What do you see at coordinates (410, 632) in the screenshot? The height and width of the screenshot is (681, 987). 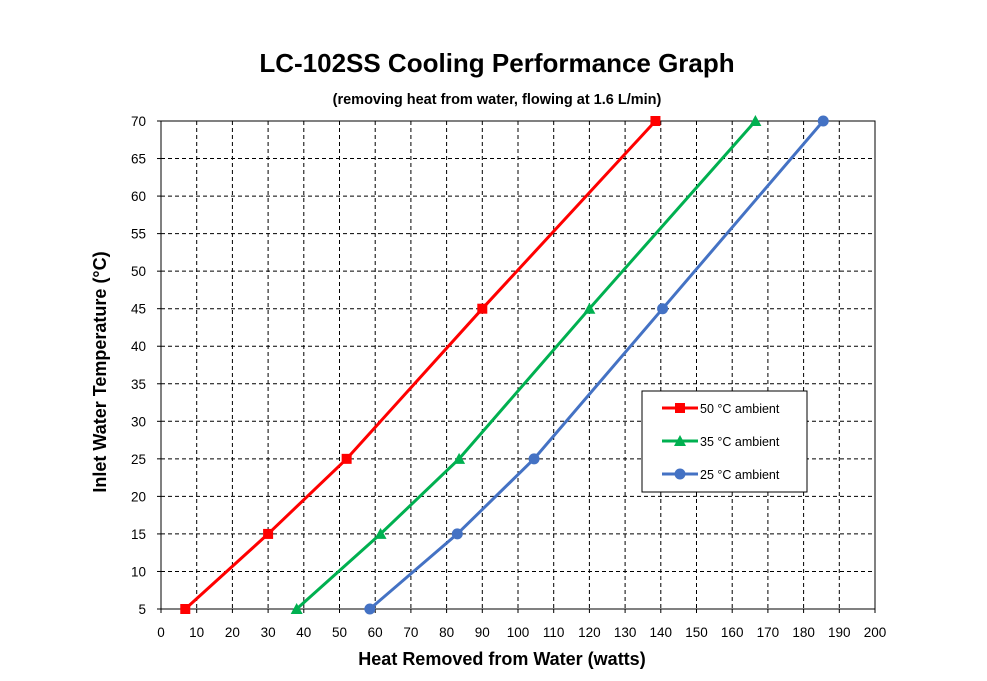 I see `x-tick-label: 70` at bounding box center [410, 632].